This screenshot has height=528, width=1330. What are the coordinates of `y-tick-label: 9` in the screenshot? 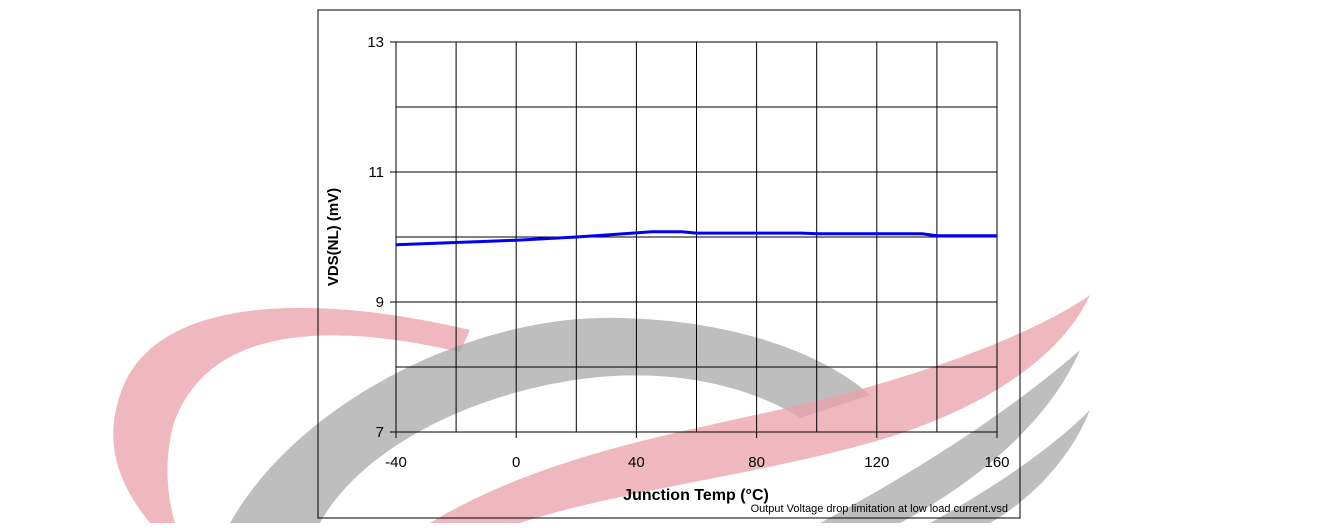 It's located at (380, 302).